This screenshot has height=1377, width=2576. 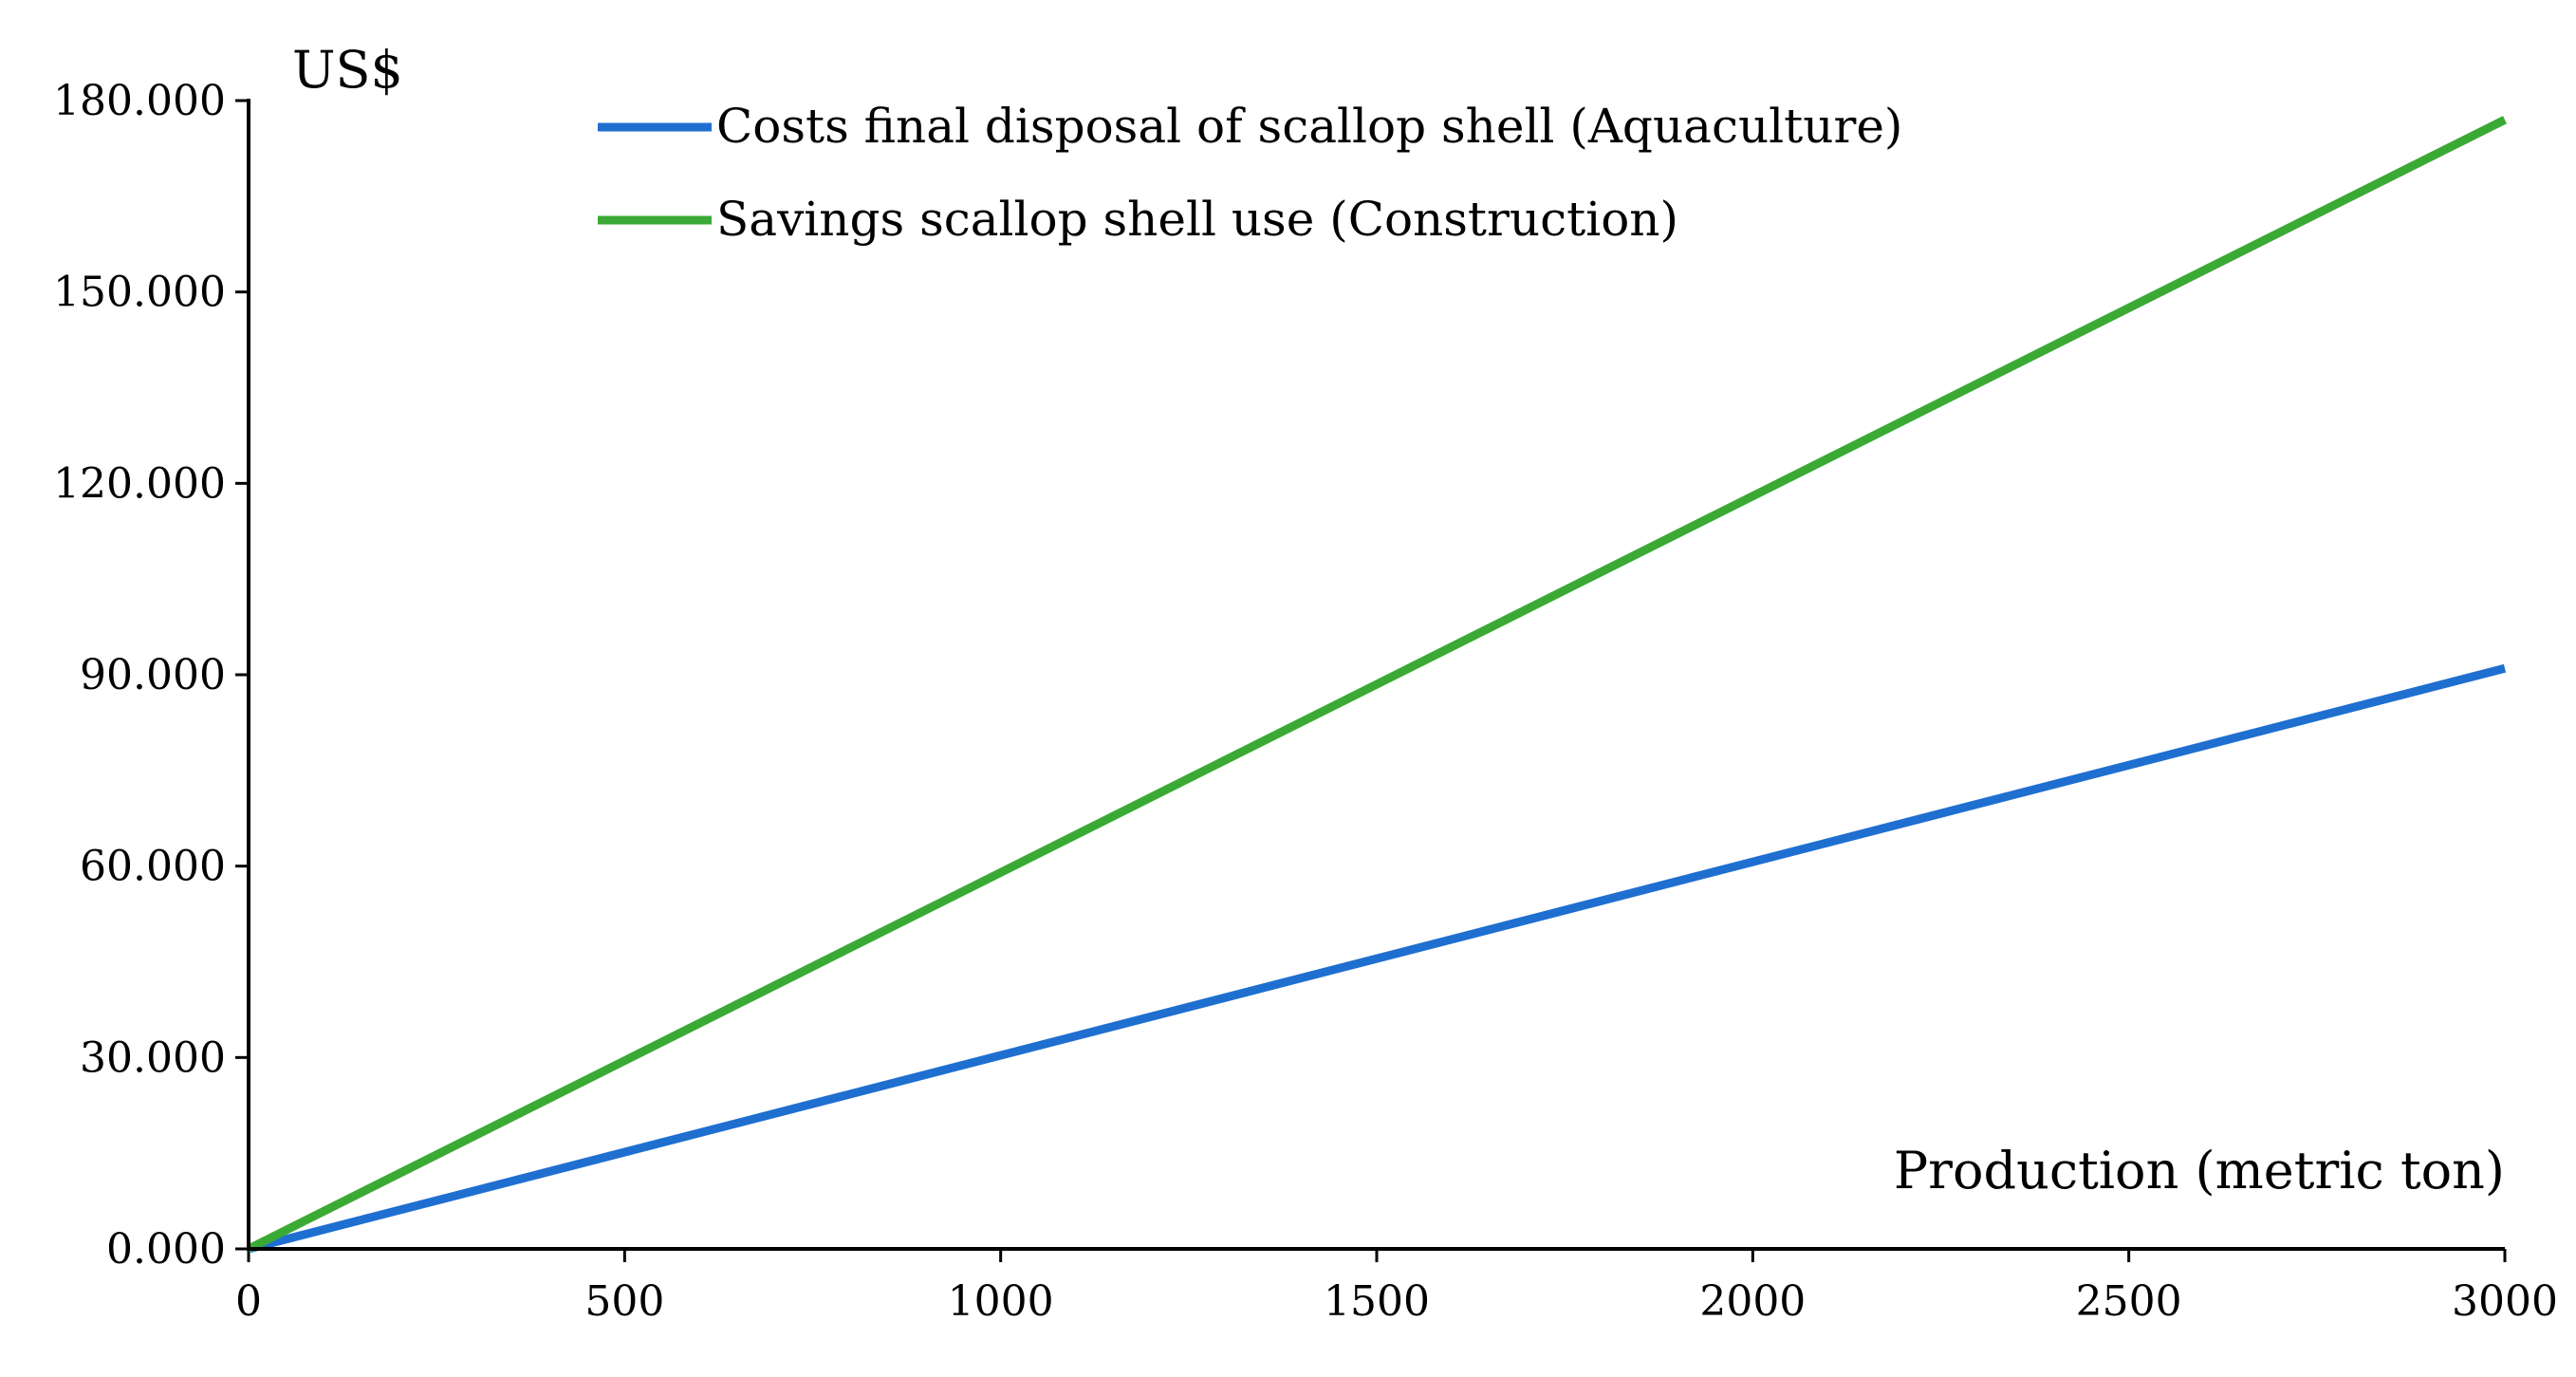 What do you see at coordinates (2505, 1301) in the screenshot?
I see `x-tick-label: 3000` at bounding box center [2505, 1301].